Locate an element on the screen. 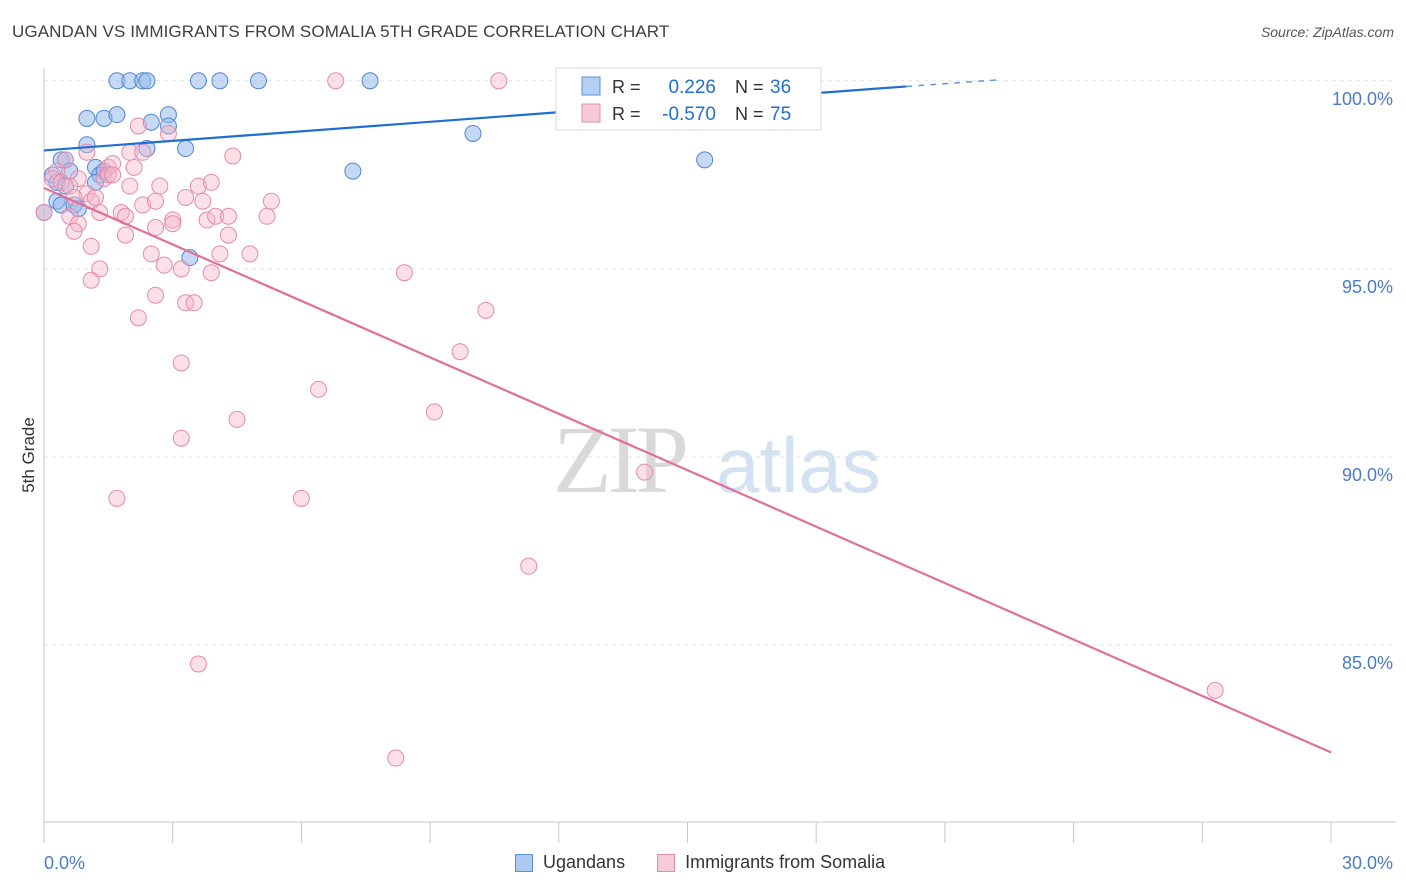 Image resolution: width=1406 pixels, height=892 pixels. stats-legend-swatch is located at coordinates (591, 113).